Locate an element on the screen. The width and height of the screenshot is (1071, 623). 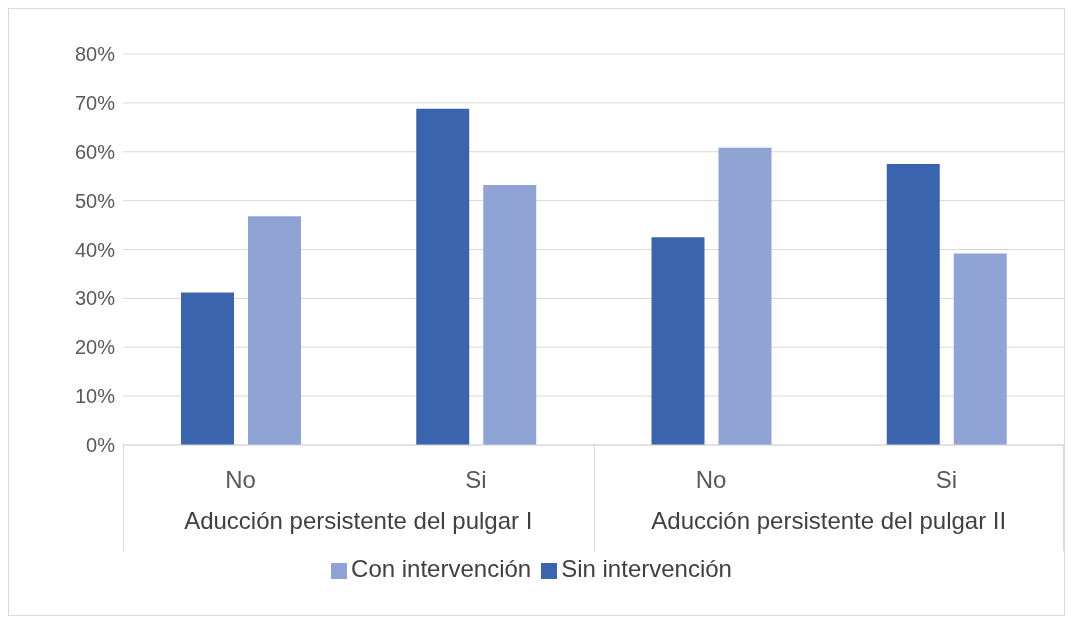
legend-label: Con intervención is located at coordinates (441, 568).